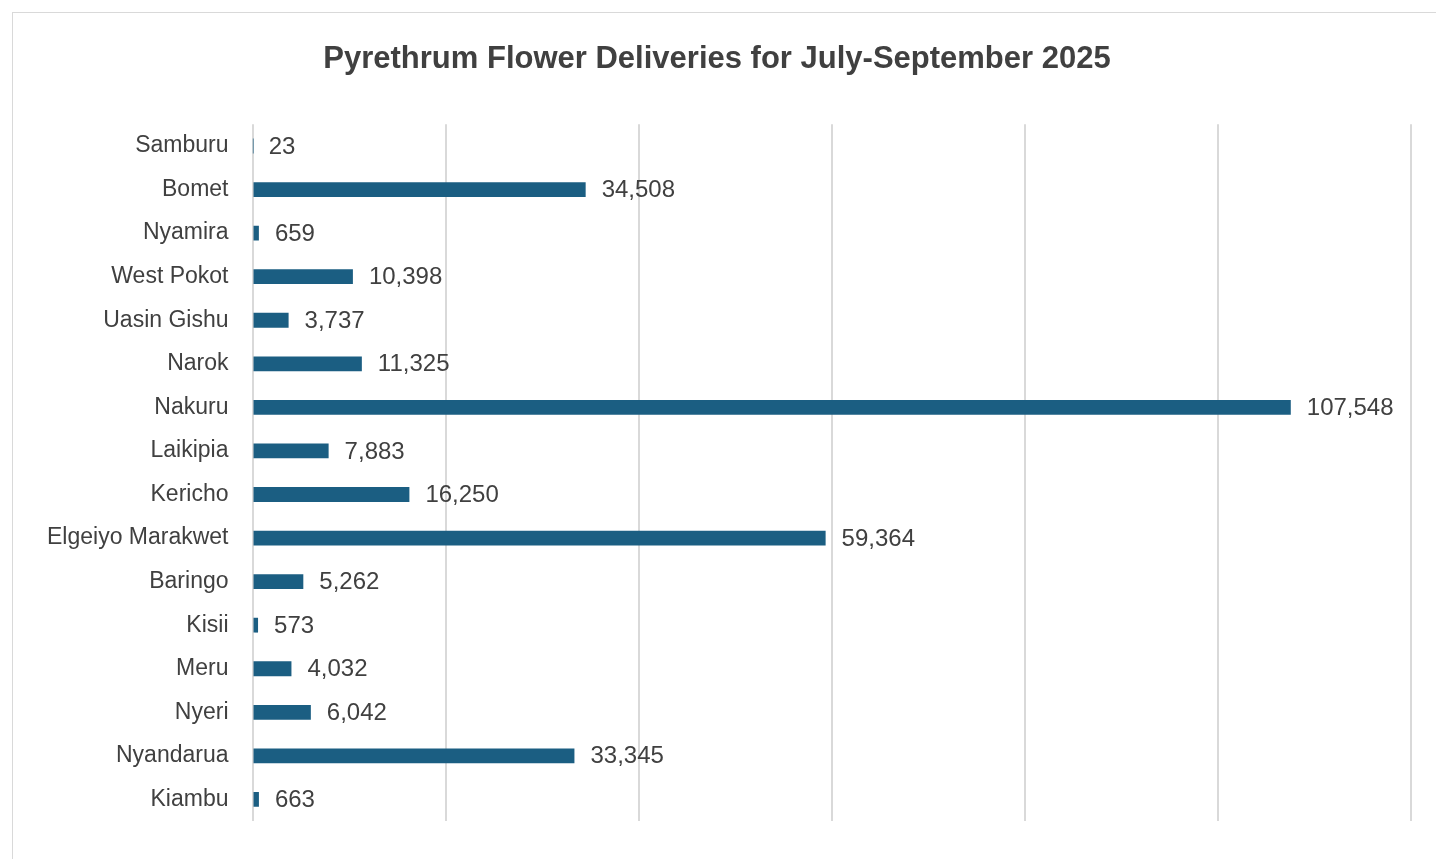 This screenshot has width=1437, height=860. Describe the element at coordinates (374, 450) in the screenshot. I see `data-label: 7,883` at that location.